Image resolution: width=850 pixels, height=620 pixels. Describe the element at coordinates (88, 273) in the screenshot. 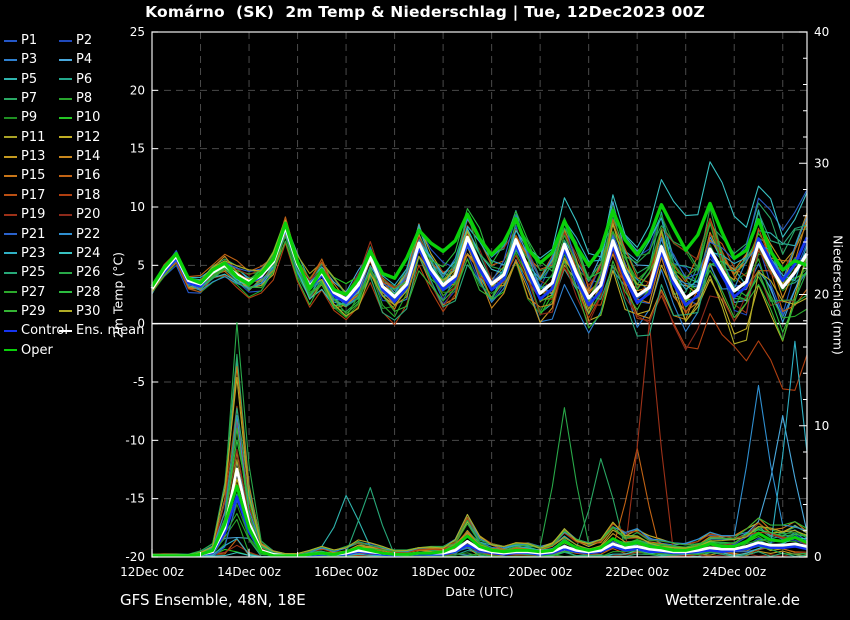

I see `legend-item-label: P26` at that location.